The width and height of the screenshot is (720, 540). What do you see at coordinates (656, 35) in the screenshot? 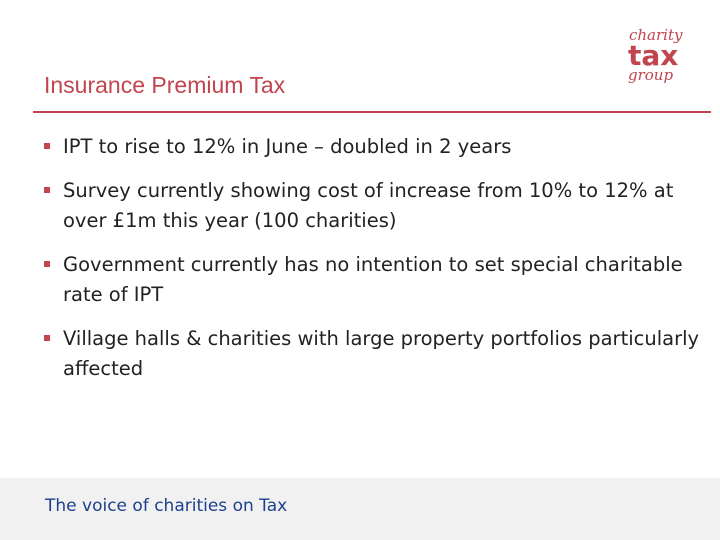
I see `logo-line-charity: charity` at bounding box center [656, 35].